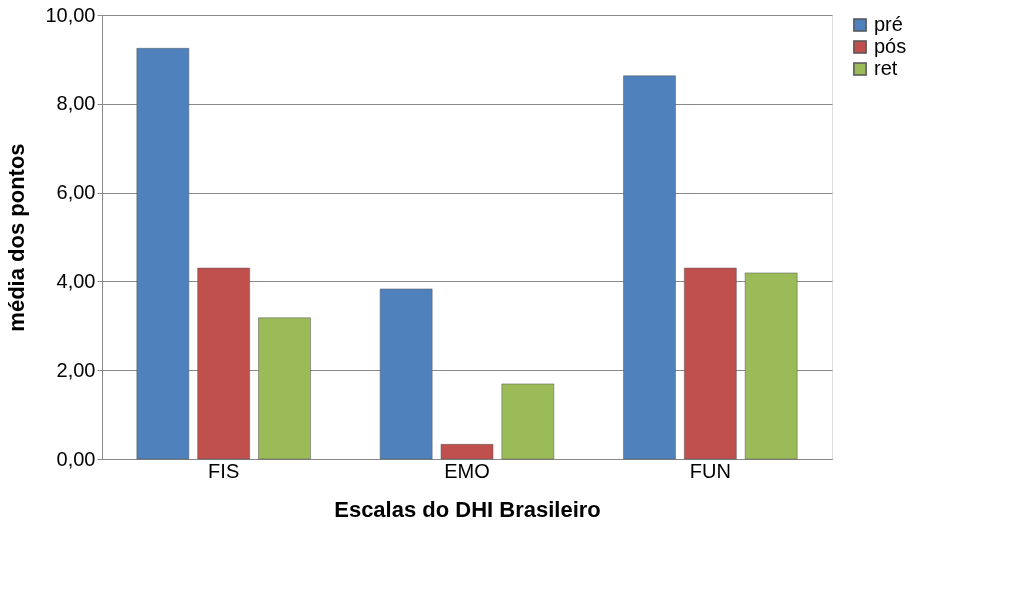  I want to click on legend-label: pós, so click(890, 46).